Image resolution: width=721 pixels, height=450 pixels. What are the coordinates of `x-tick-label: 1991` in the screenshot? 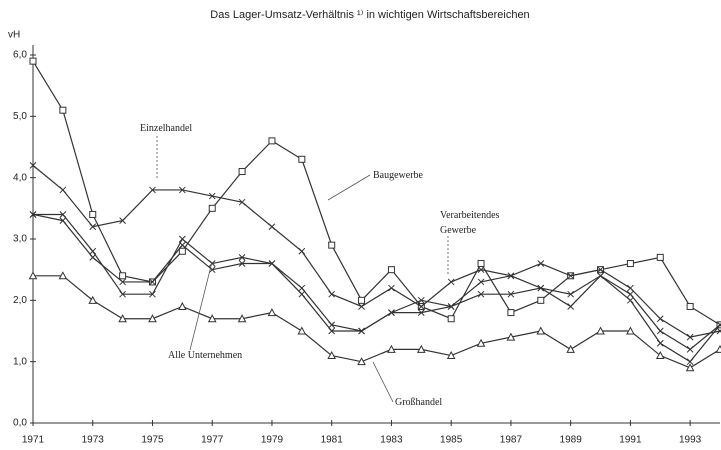 It's located at (630, 440).